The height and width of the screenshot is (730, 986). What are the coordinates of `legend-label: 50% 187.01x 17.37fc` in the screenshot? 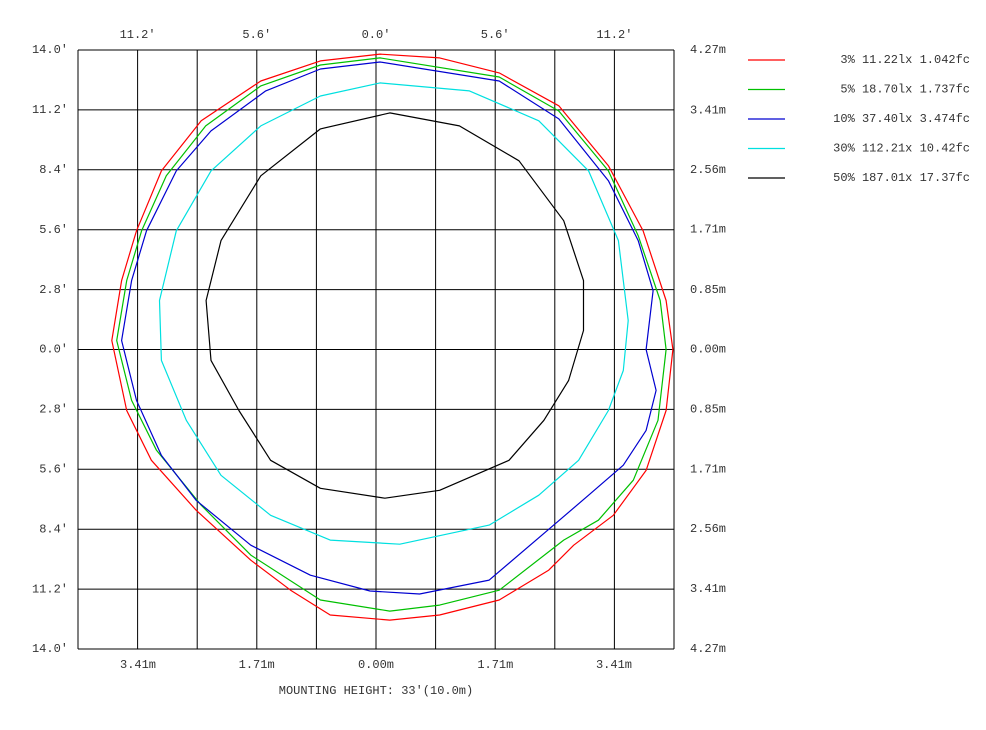 It's located at (901, 178).